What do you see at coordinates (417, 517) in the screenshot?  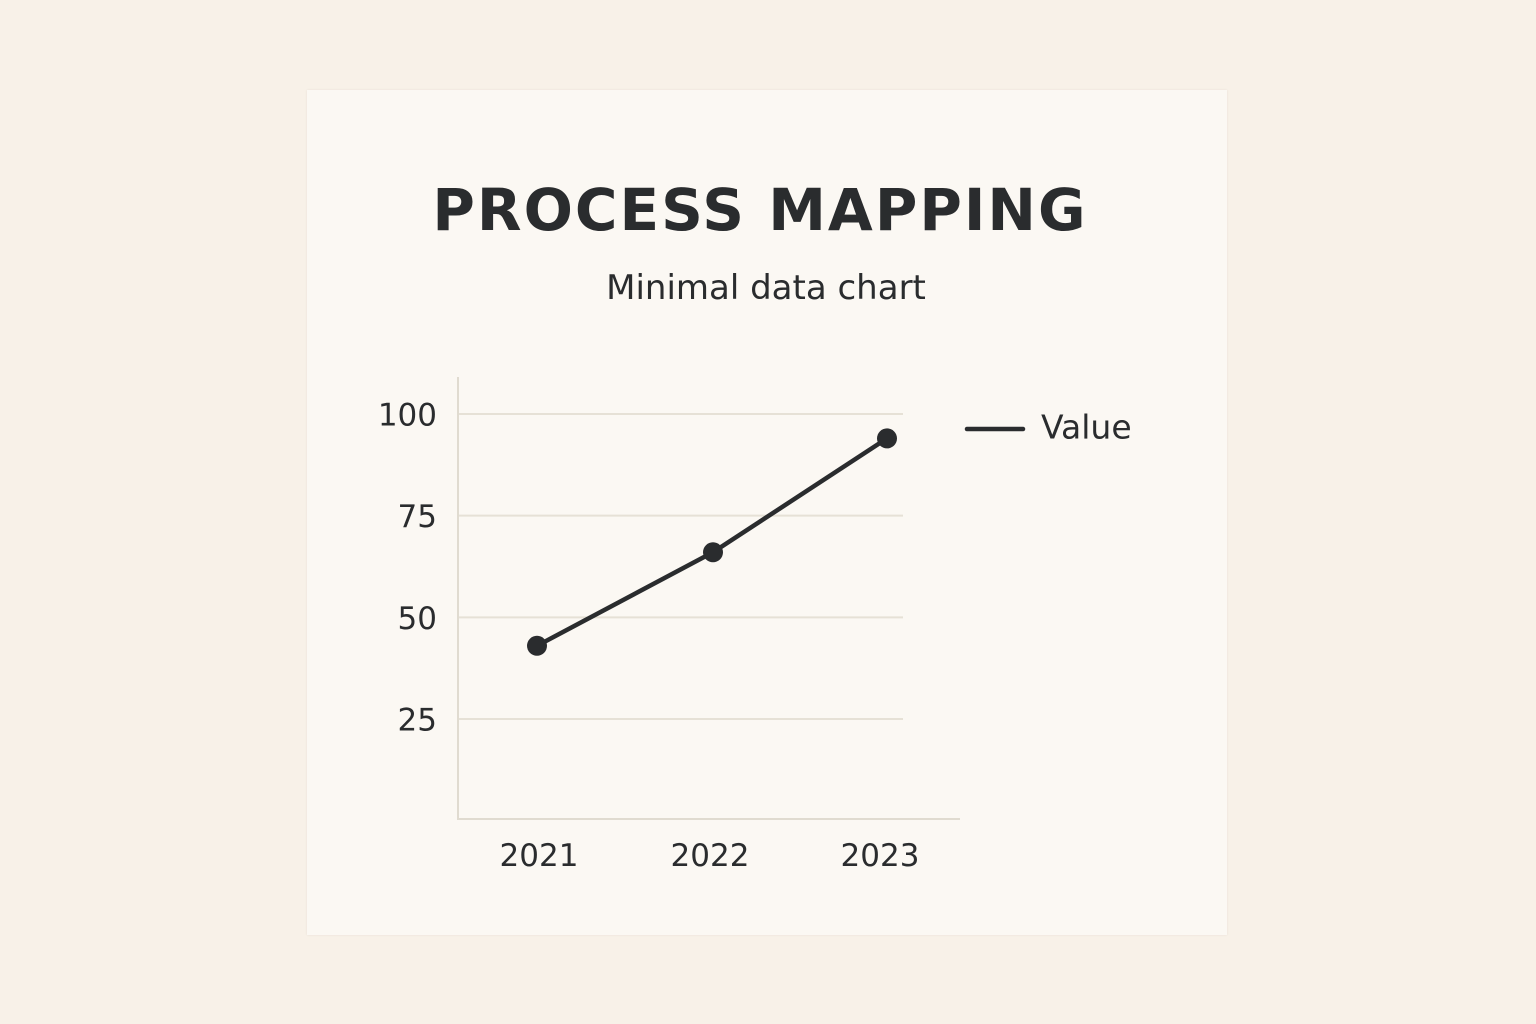 I see `y-tick-label: 75` at bounding box center [417, 517].